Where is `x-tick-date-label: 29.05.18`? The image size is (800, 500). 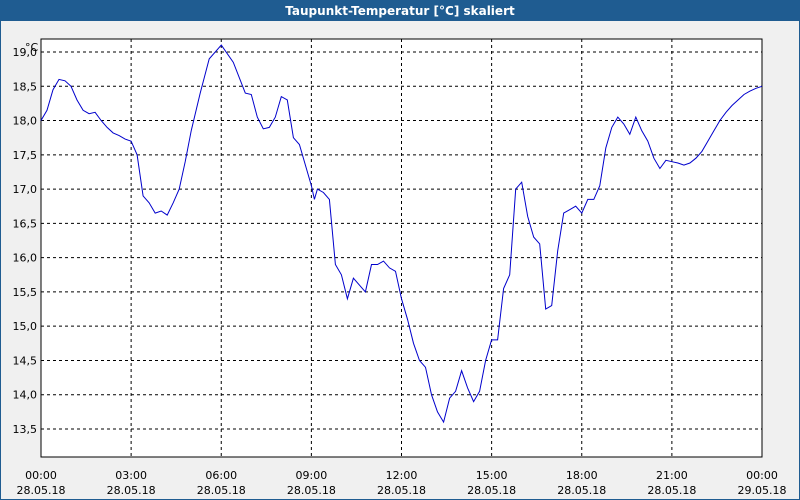 x-tick-date-label: 29.05.18 is located at coordinates (762, 490).